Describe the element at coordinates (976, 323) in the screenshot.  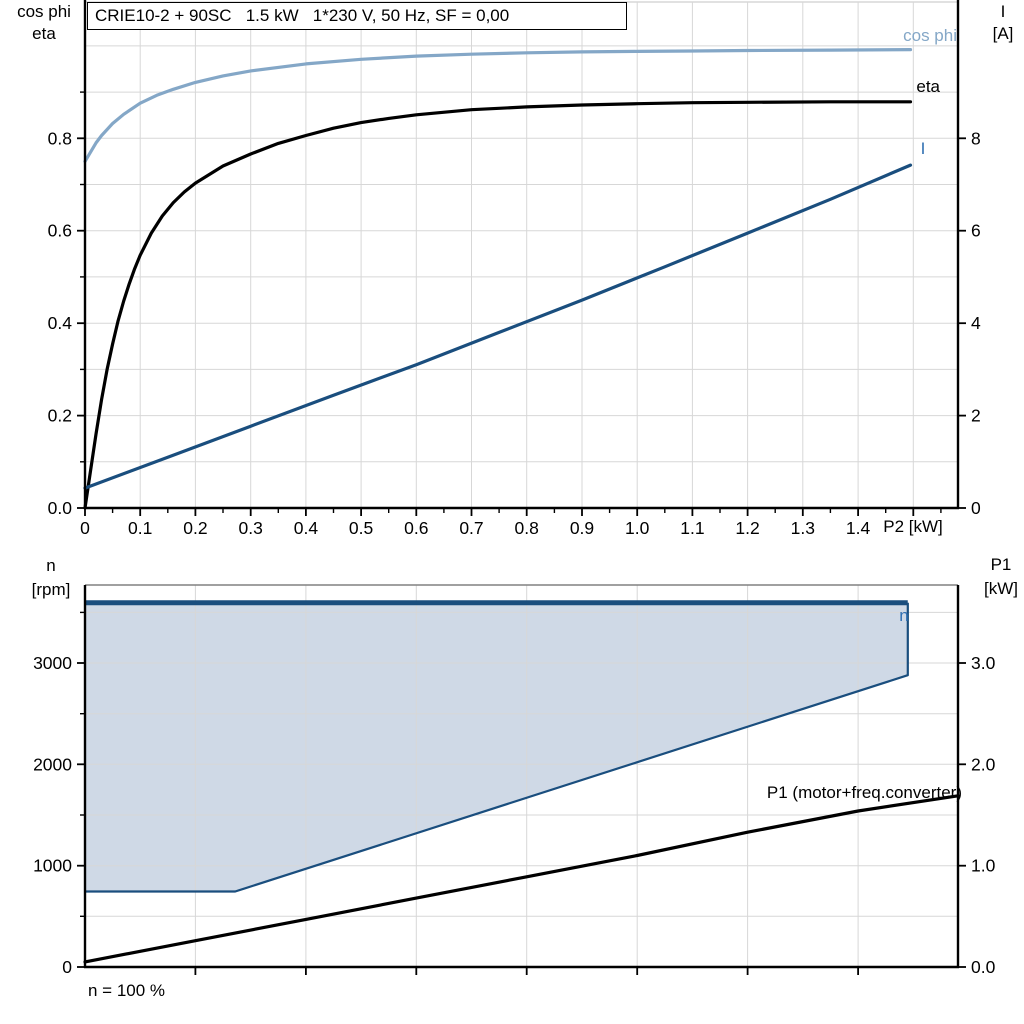
I see `y-right-tick-label: 4` at that location.